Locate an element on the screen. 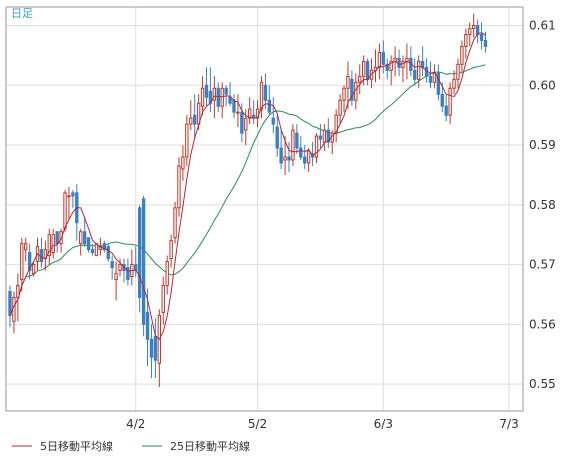 The width and height of the screenshot is (574, 462). y-tick-label: 0.61 is located at coordinates (542, 26).